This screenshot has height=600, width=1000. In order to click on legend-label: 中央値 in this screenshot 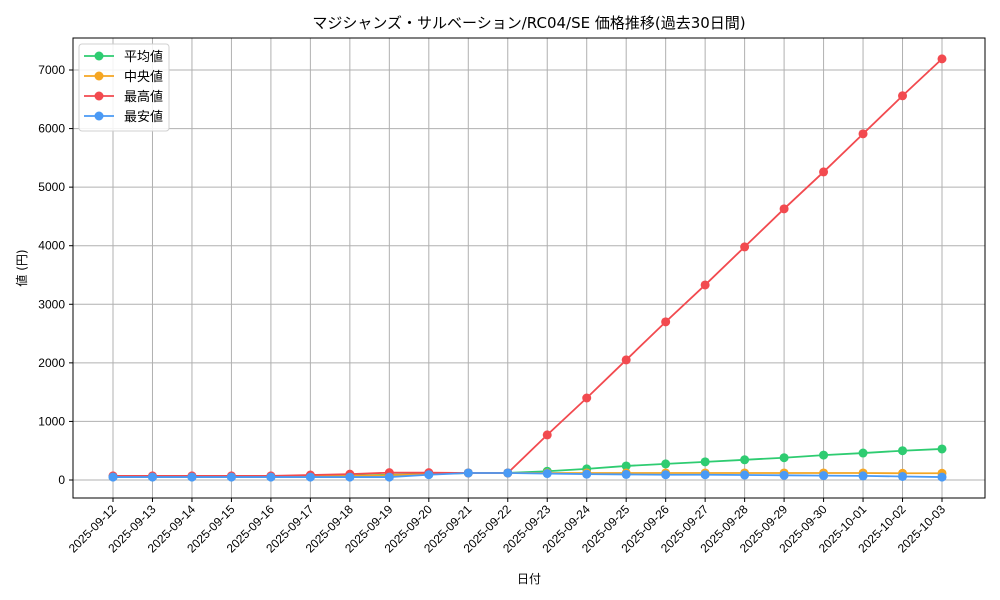, I will do `click(143, 77)`.